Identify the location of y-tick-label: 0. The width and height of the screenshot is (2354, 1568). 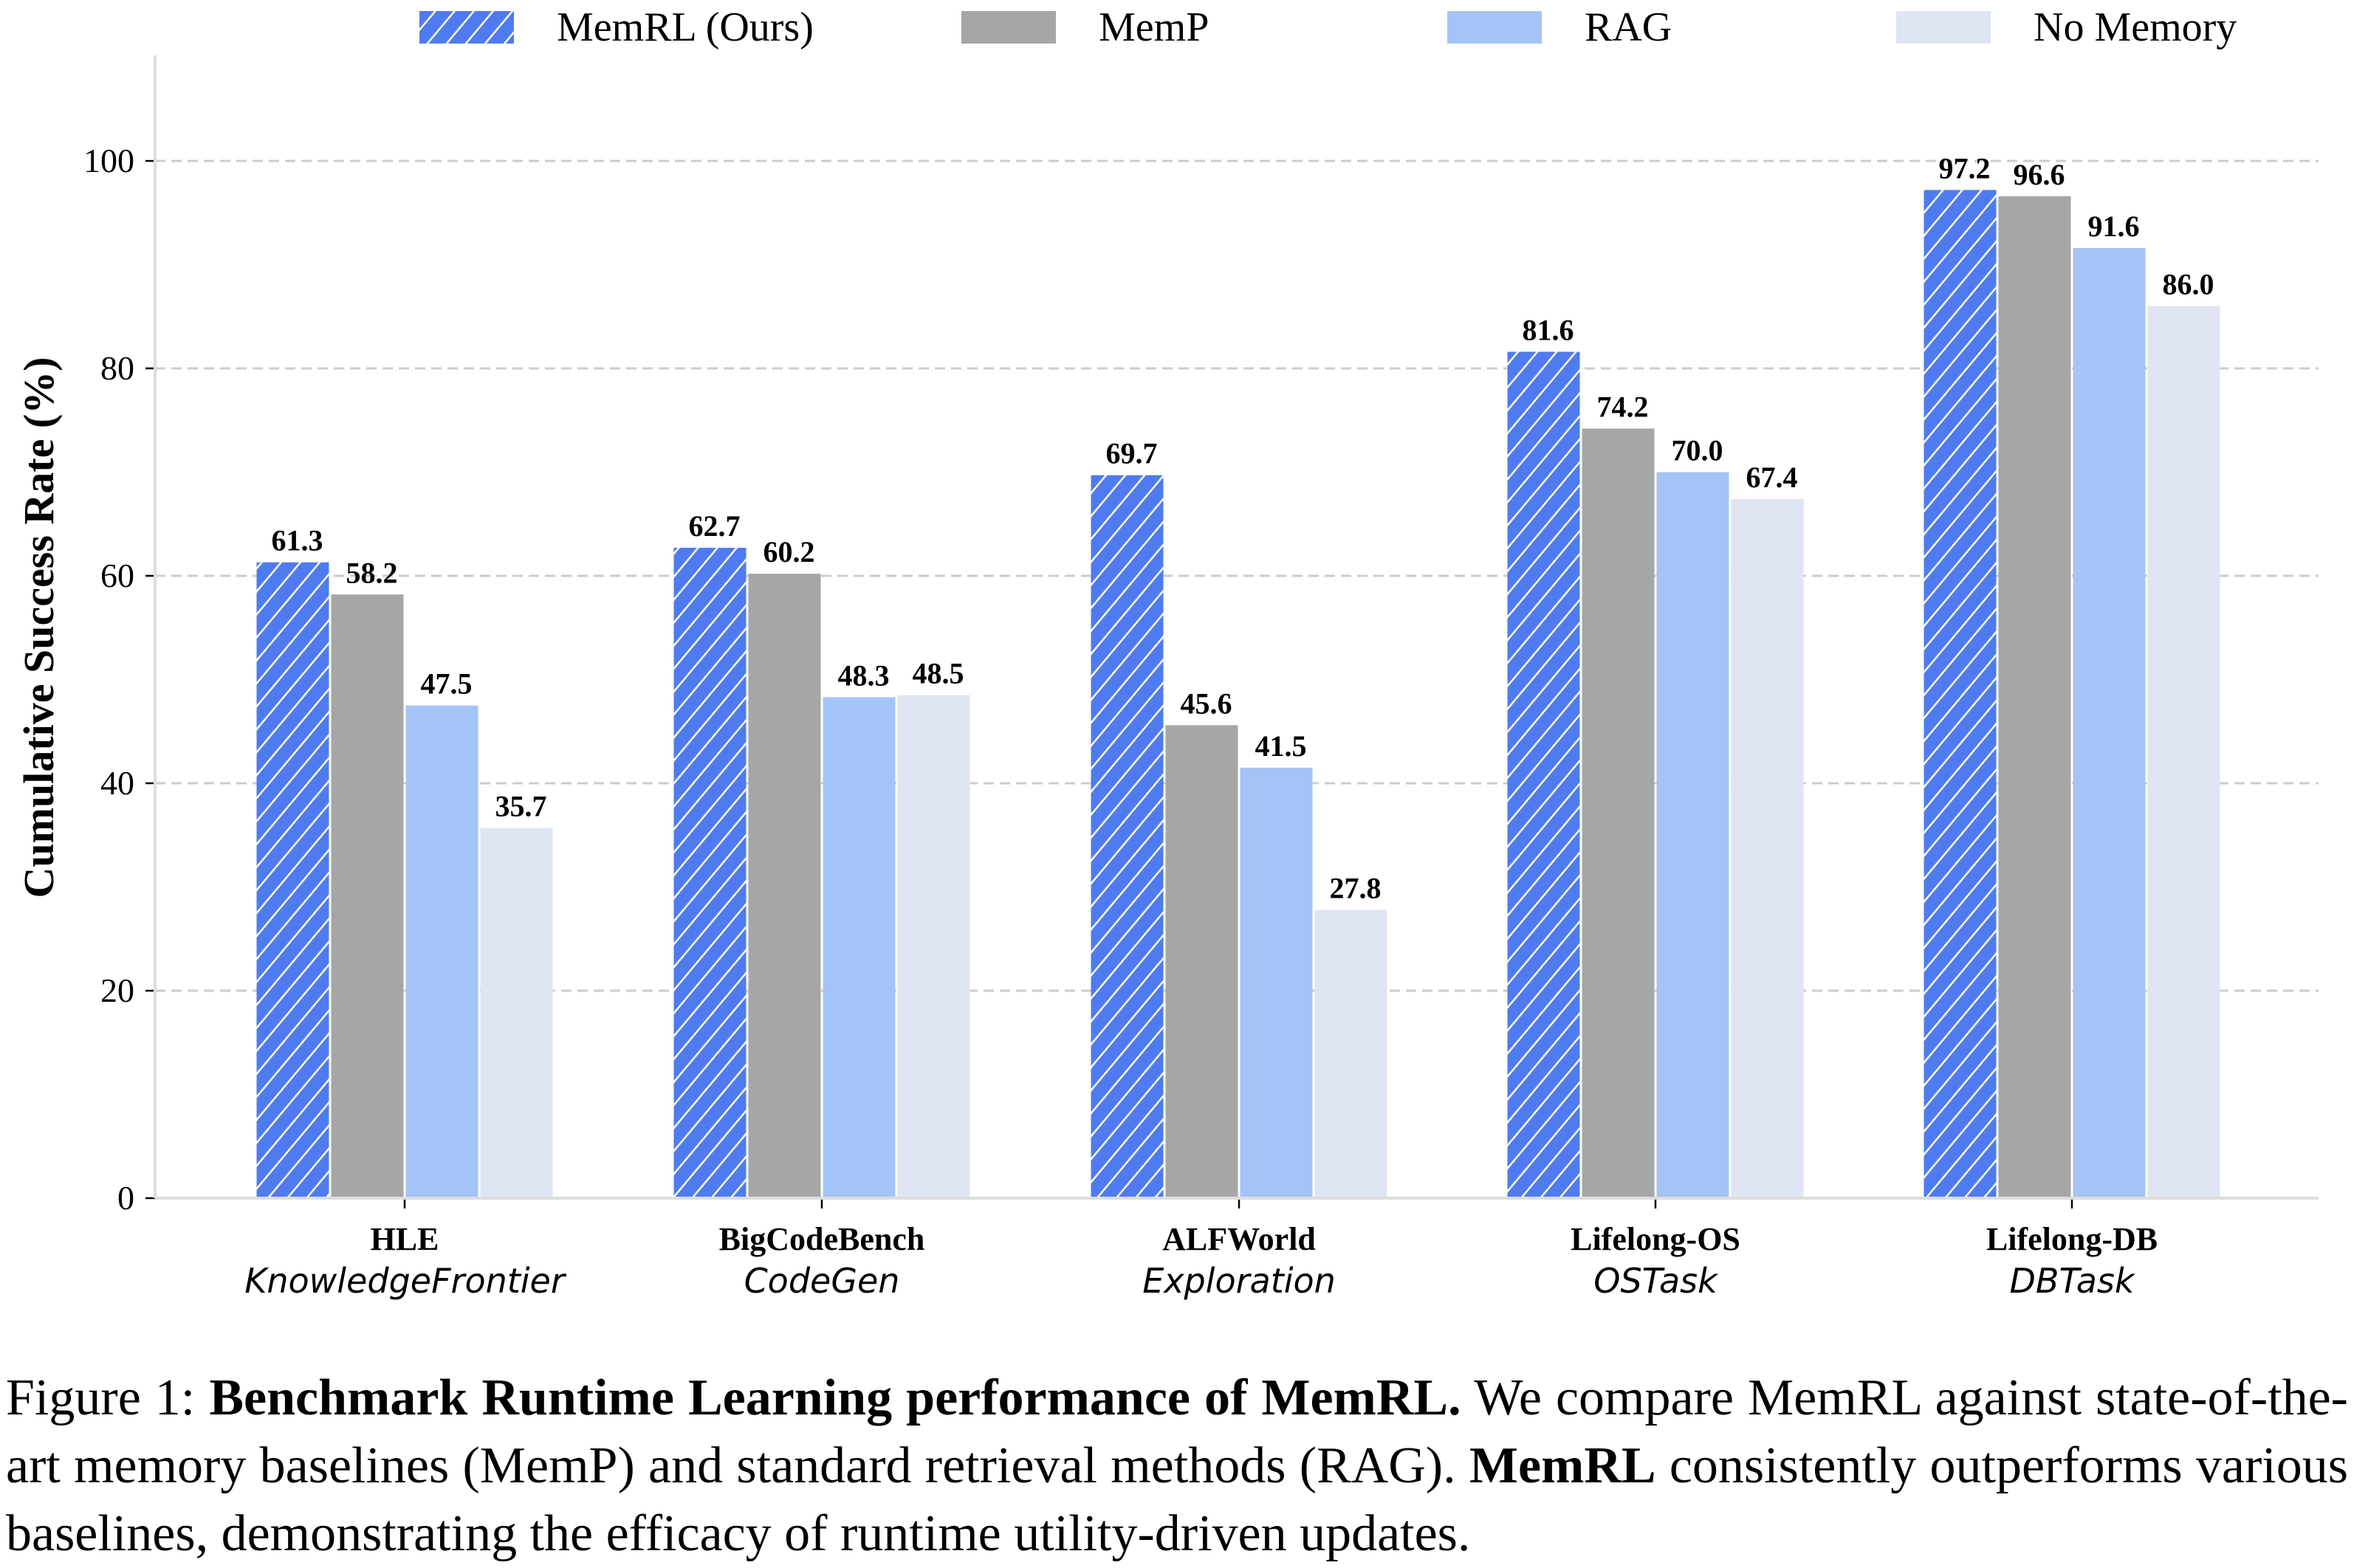
(126, 1198).